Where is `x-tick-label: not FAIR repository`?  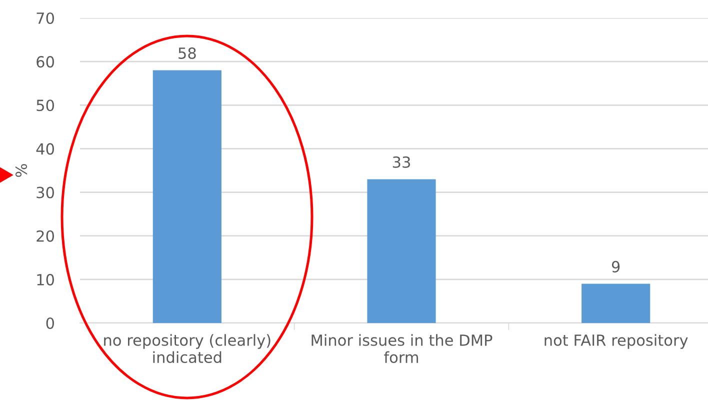
x-tick-label: not FAIR repository is located at coordinates (616, 341).